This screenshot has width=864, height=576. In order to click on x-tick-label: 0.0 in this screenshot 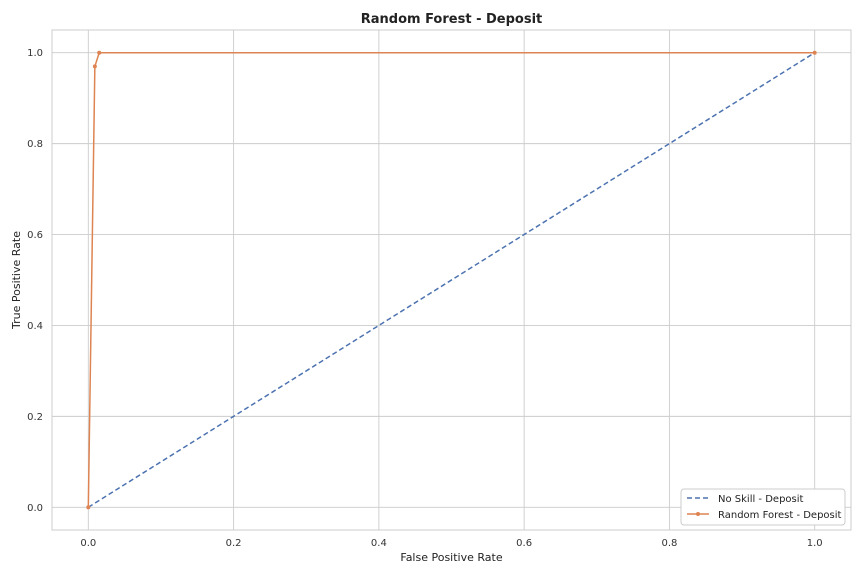, I will do `click(88, 543)`.